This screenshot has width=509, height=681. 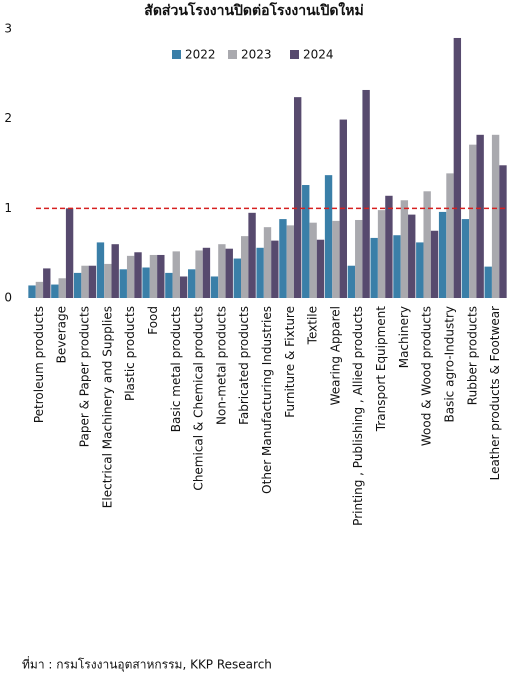 I want to click on x-tick-label: Furniture & Fixture, so click(x=290, y=362).